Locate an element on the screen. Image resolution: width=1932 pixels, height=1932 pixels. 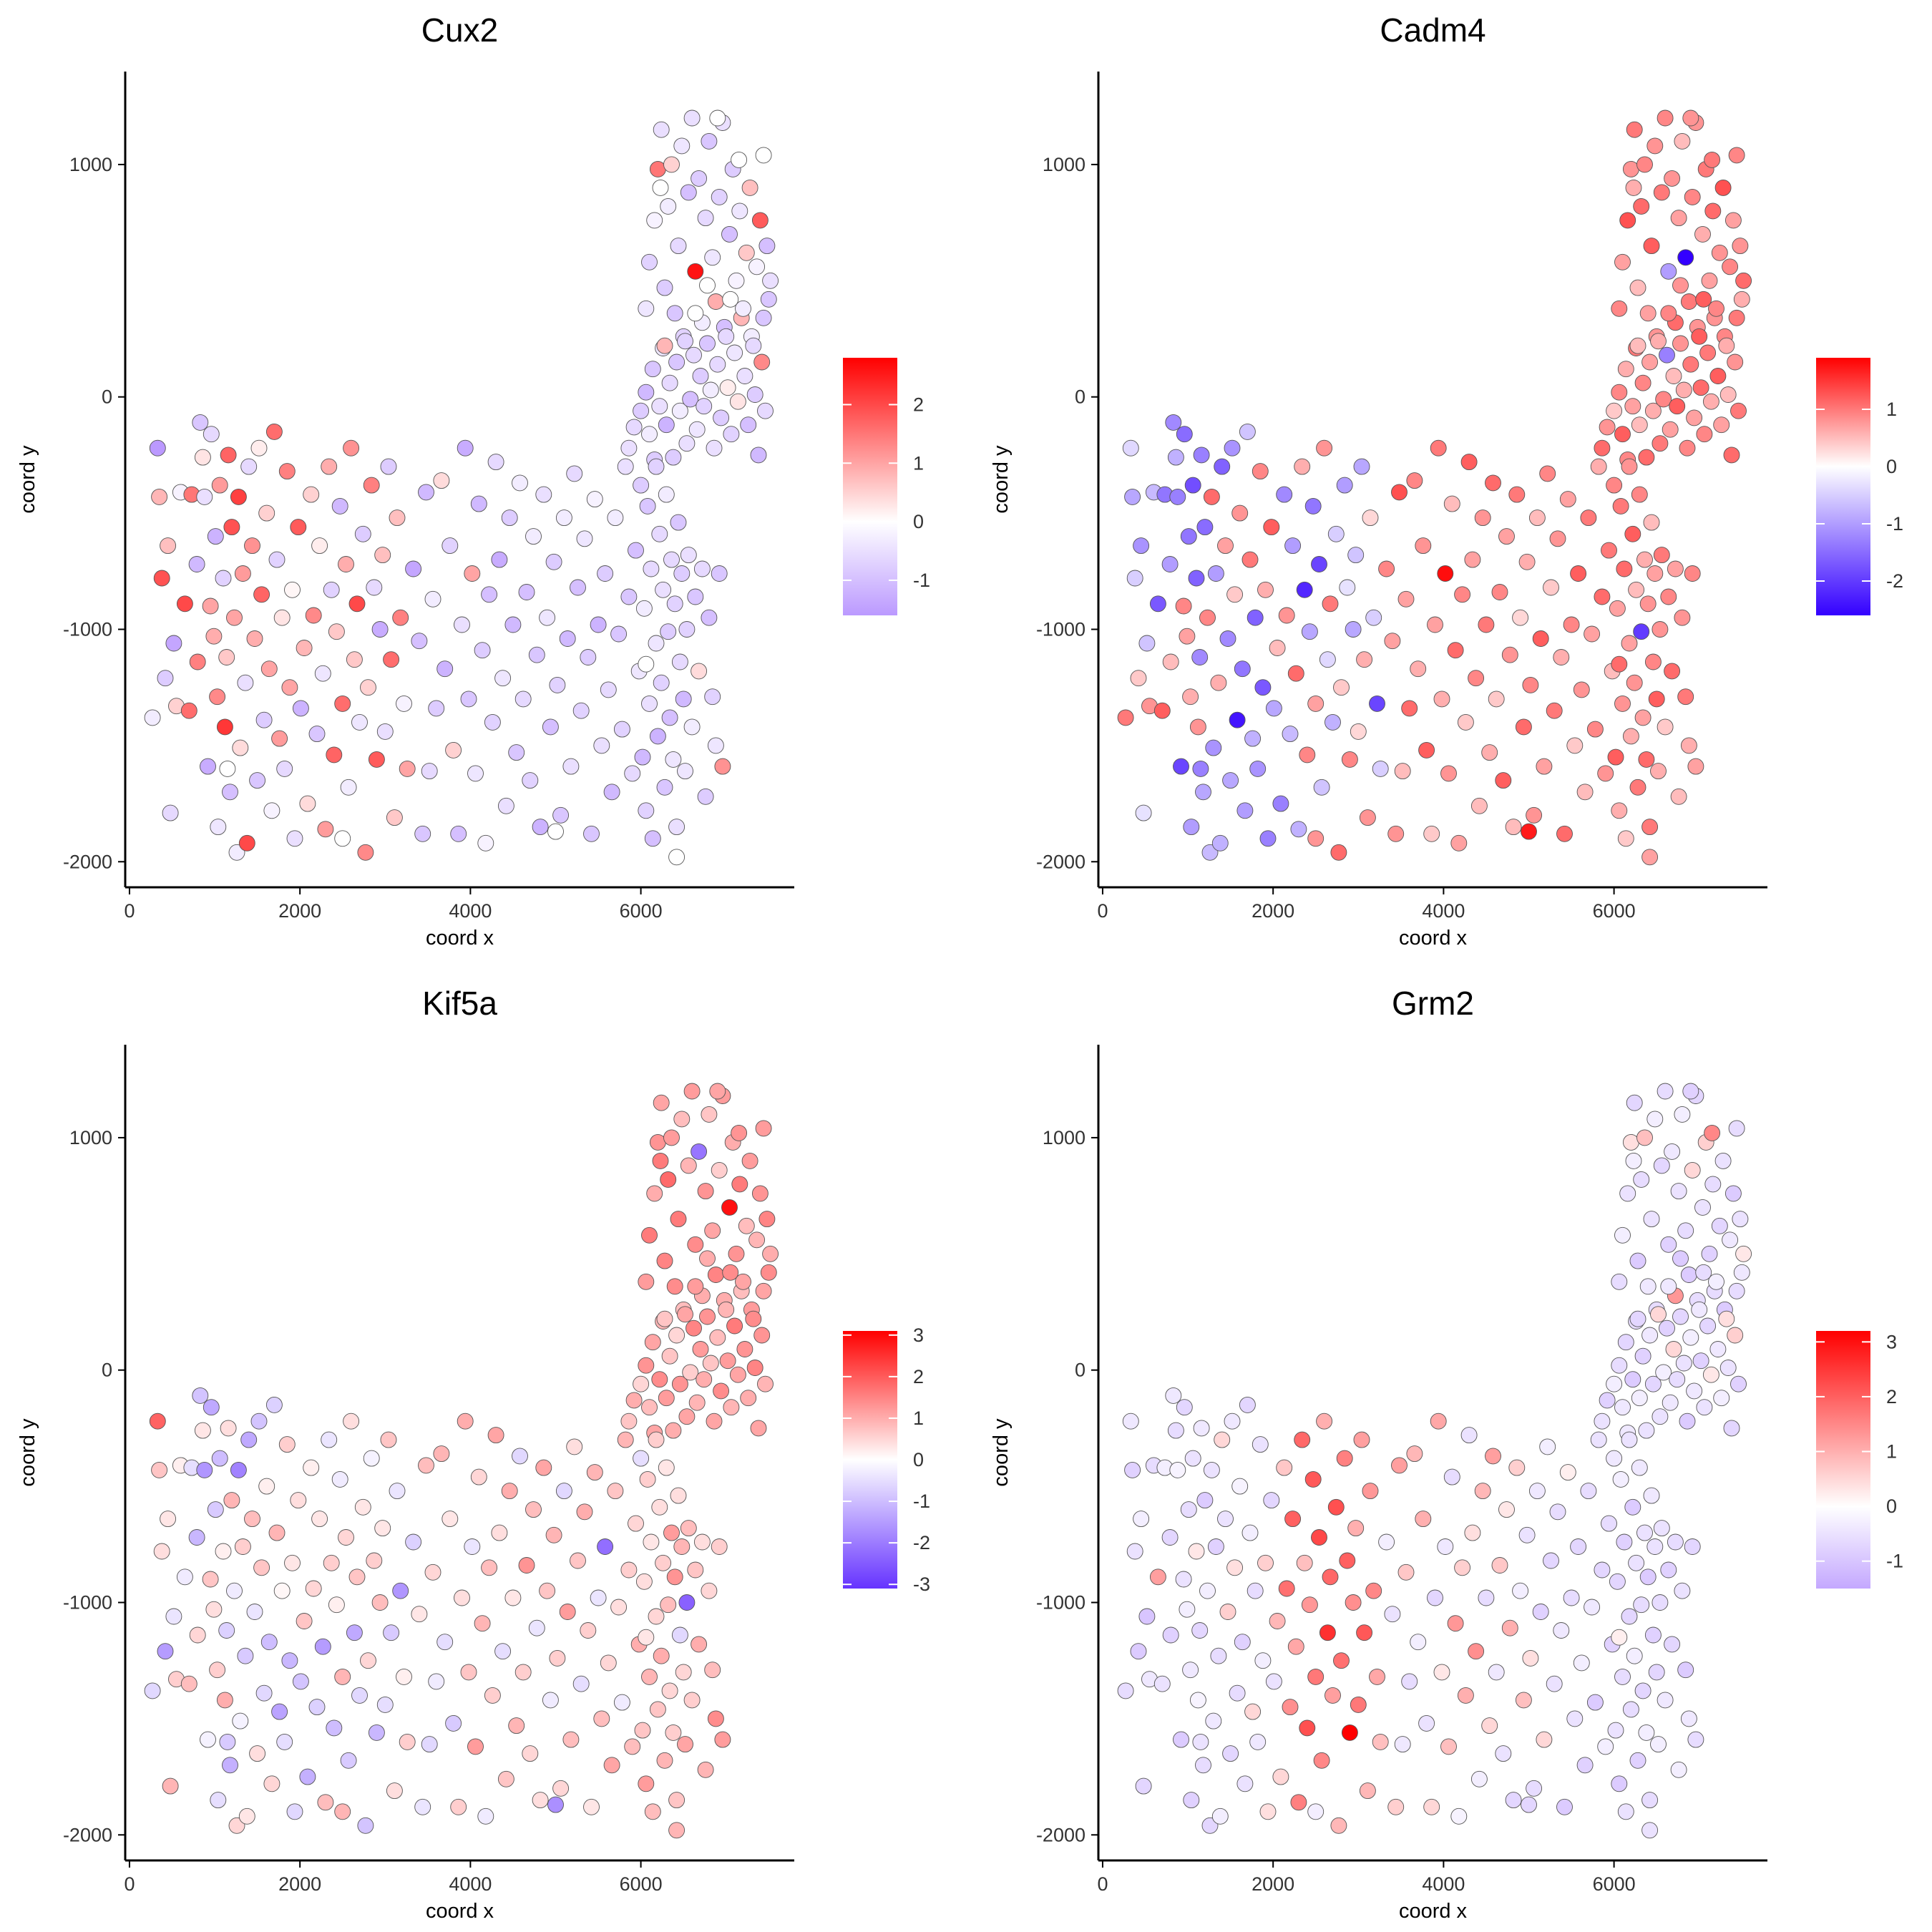
legend-tick-label: 1 is located at coordinates (918, 1418).